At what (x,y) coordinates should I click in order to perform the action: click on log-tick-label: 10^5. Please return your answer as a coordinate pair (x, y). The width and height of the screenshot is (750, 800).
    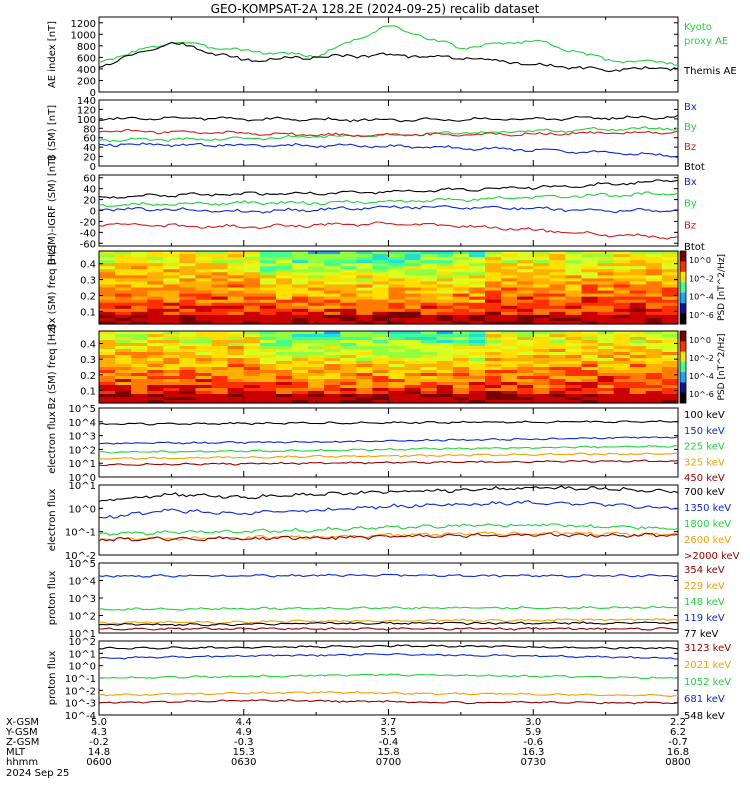
    Looking at the image, I should click on (82, 409).